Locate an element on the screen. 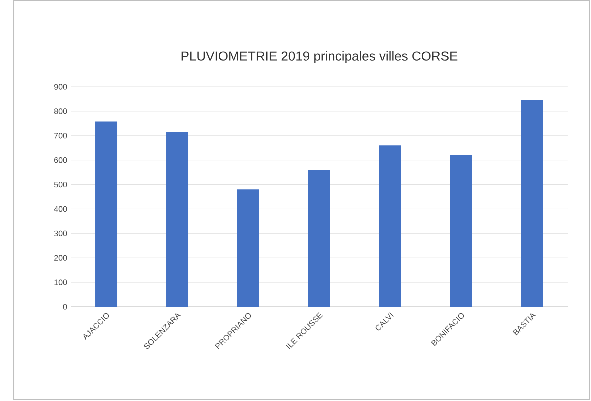 This screenshot has height=401, width=591. y-tick-label: 300 is located at coordinates (61, 233).